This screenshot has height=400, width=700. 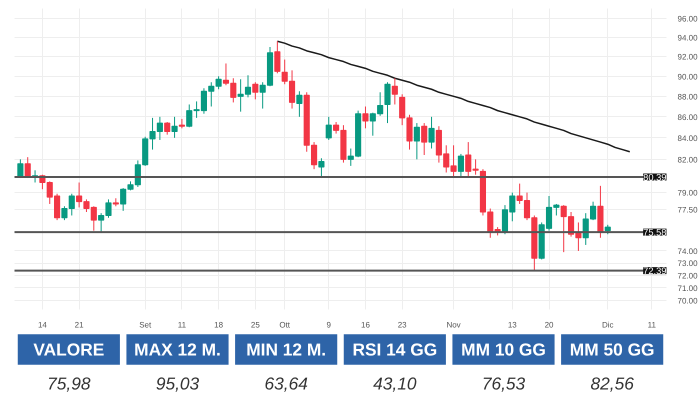 I want to click on y-tick-label: 74.00, so click(x=688, y=251).